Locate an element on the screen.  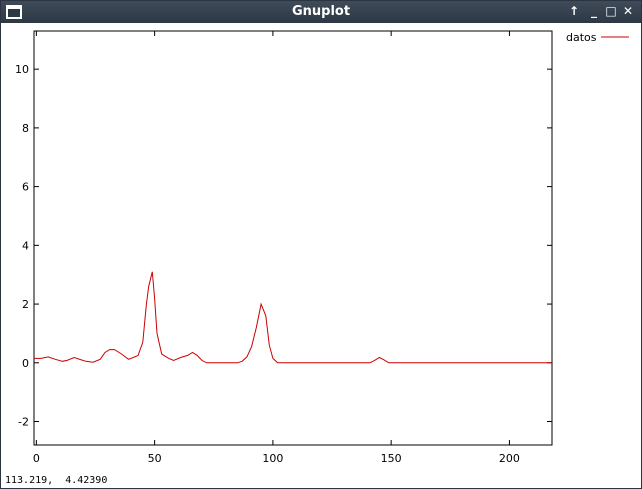
legend-label-datos: datos is located at coordinates (581, 37).